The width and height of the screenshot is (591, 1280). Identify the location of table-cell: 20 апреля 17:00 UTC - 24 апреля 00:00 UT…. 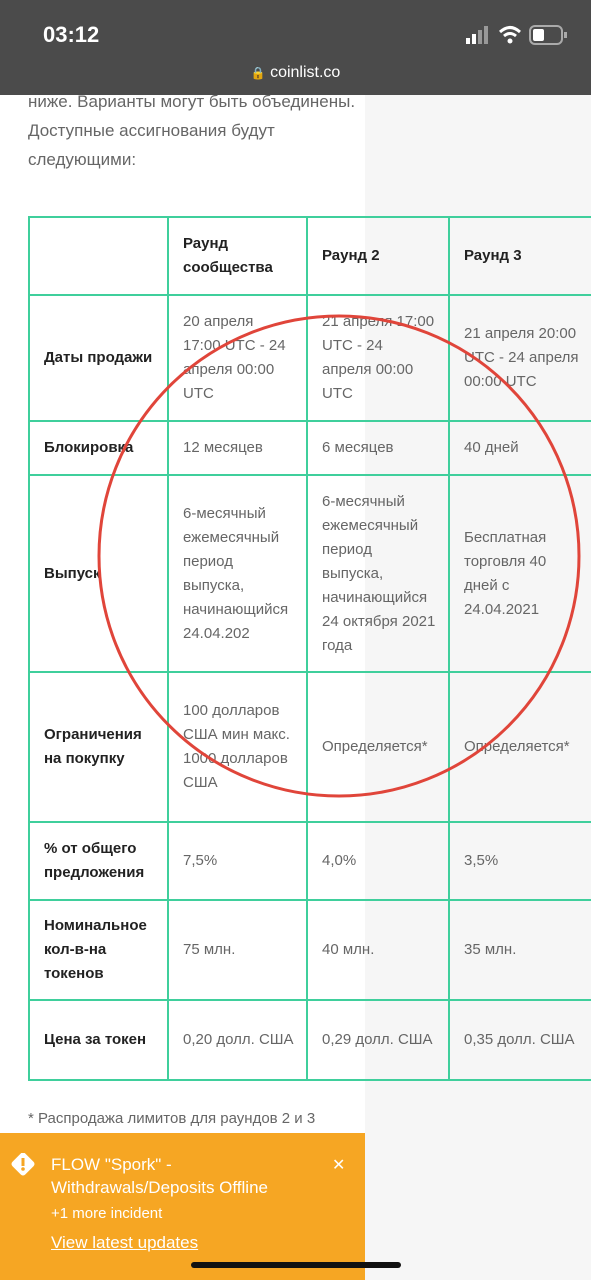
(237, 358).